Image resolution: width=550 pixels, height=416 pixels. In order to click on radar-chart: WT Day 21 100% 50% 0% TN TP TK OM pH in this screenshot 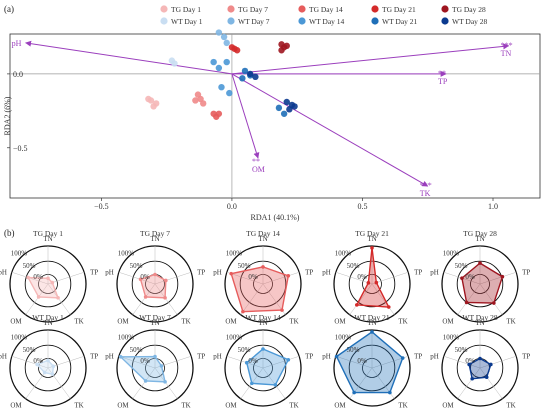, I will do `click(372, 361)`.